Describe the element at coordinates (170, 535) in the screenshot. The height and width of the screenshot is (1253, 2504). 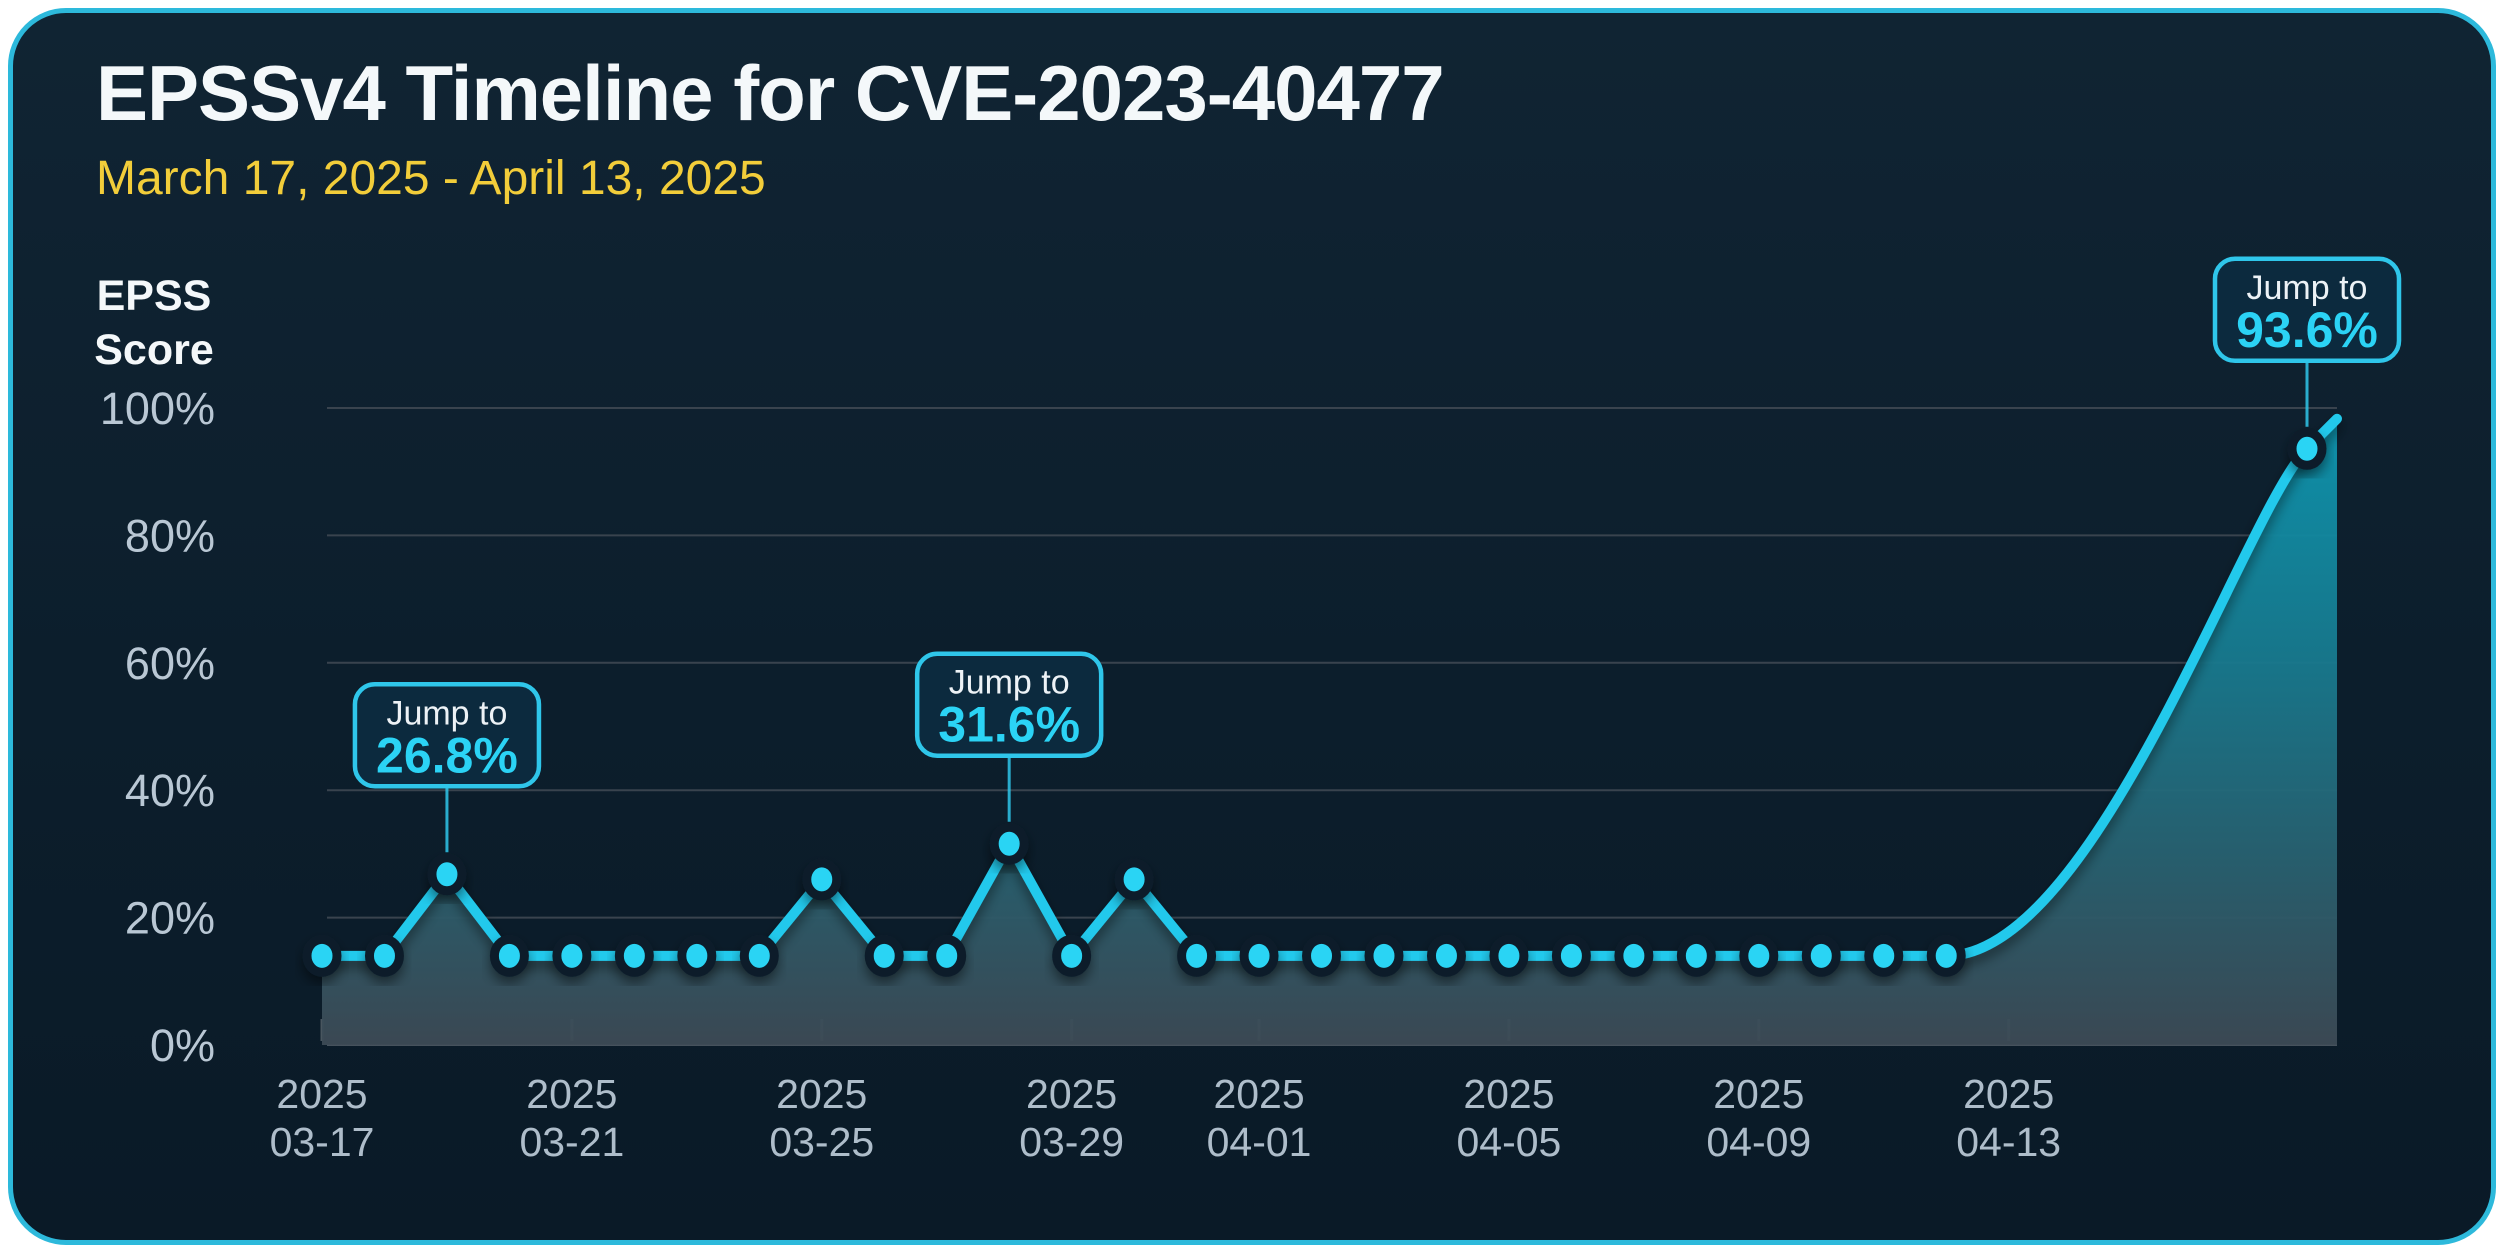
I see `y-tick-label: 80%` at that location.